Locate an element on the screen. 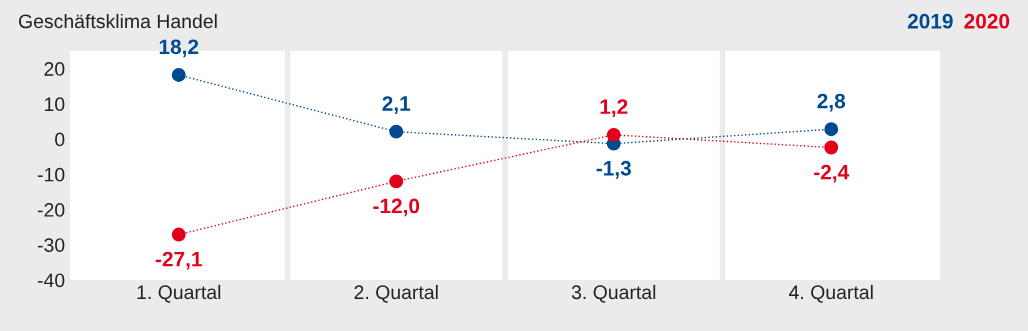 The image size is (1028, 331). data-label: 1,2 is located at coordinates (614, 108).